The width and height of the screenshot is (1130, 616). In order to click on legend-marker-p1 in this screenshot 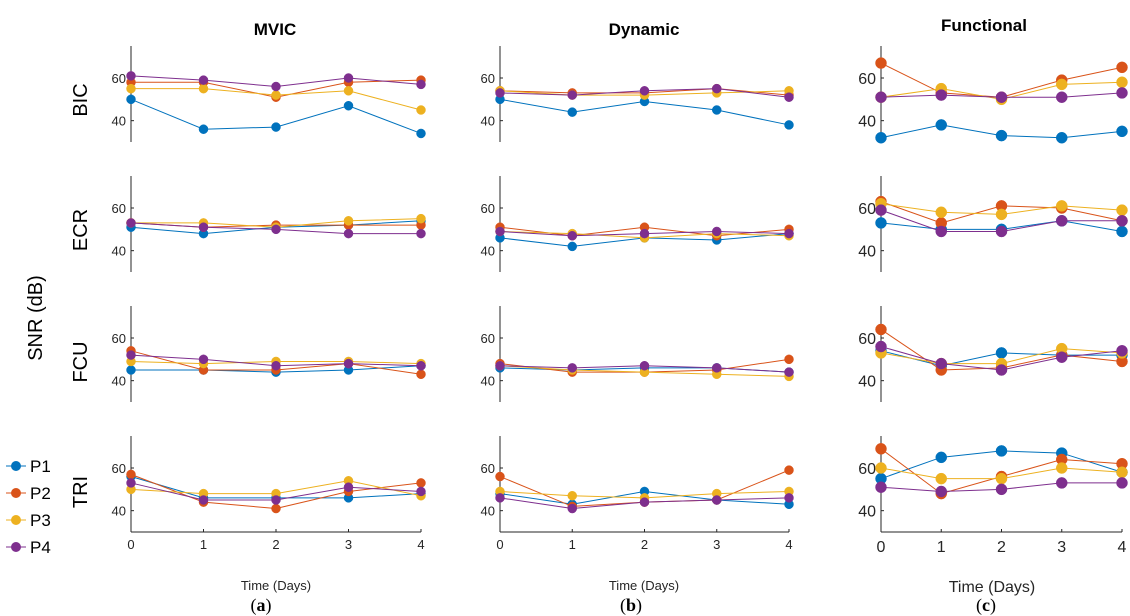, I will do `click(16, 466)`.